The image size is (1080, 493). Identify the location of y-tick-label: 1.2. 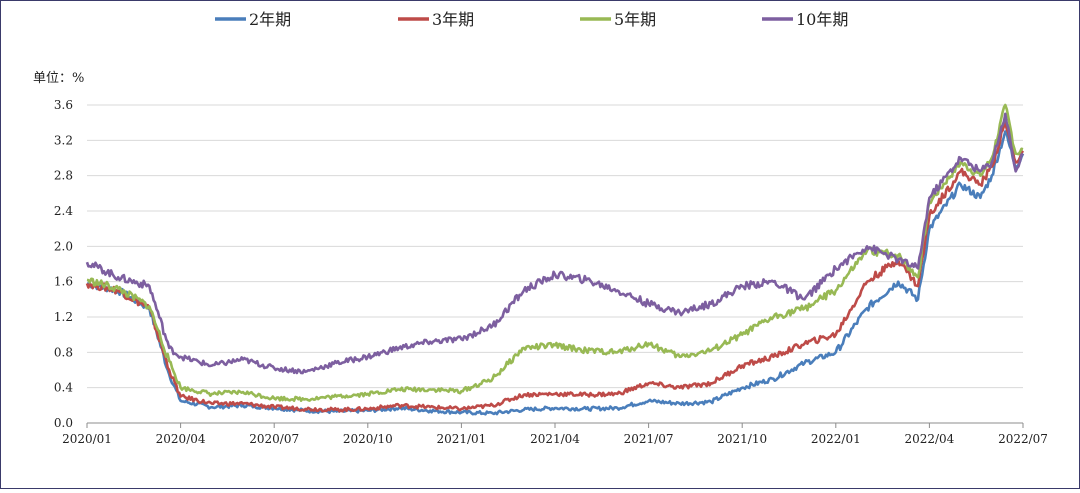
(63, 317).